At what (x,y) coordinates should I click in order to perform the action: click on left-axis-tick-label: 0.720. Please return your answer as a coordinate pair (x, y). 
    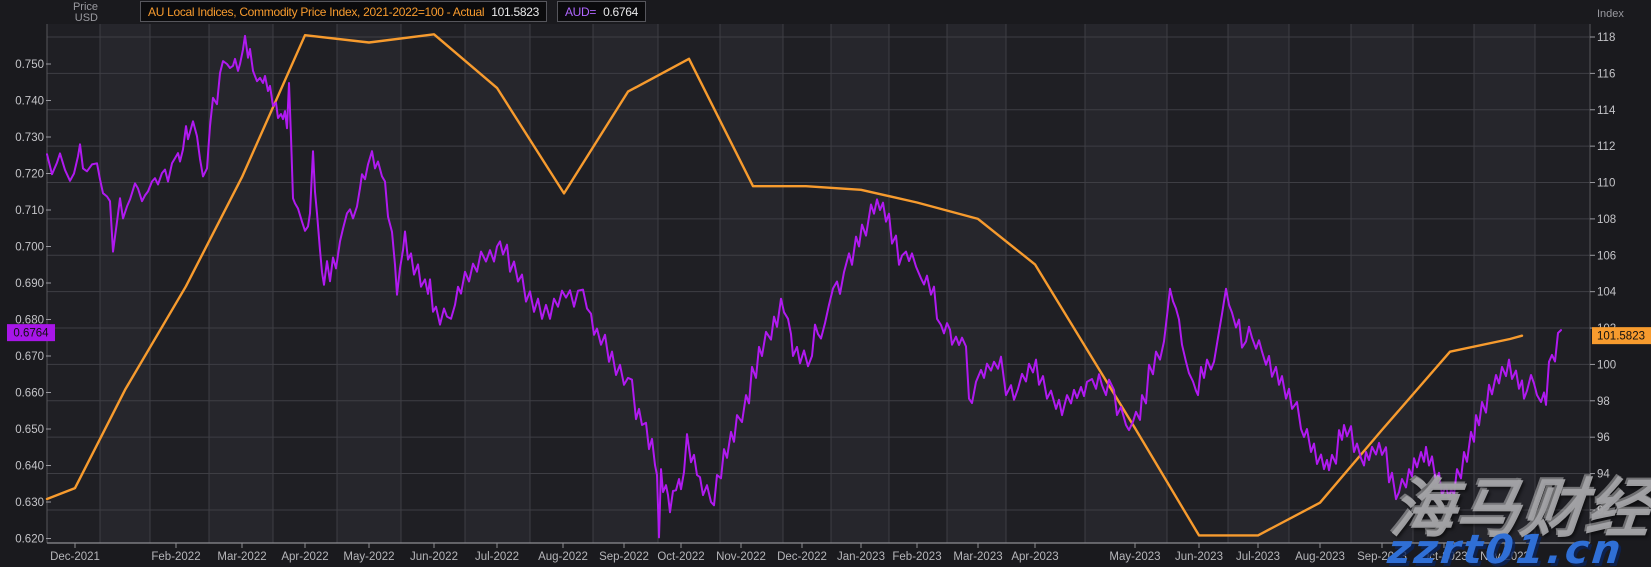
    Looking at the image, I should click on (29, 175).